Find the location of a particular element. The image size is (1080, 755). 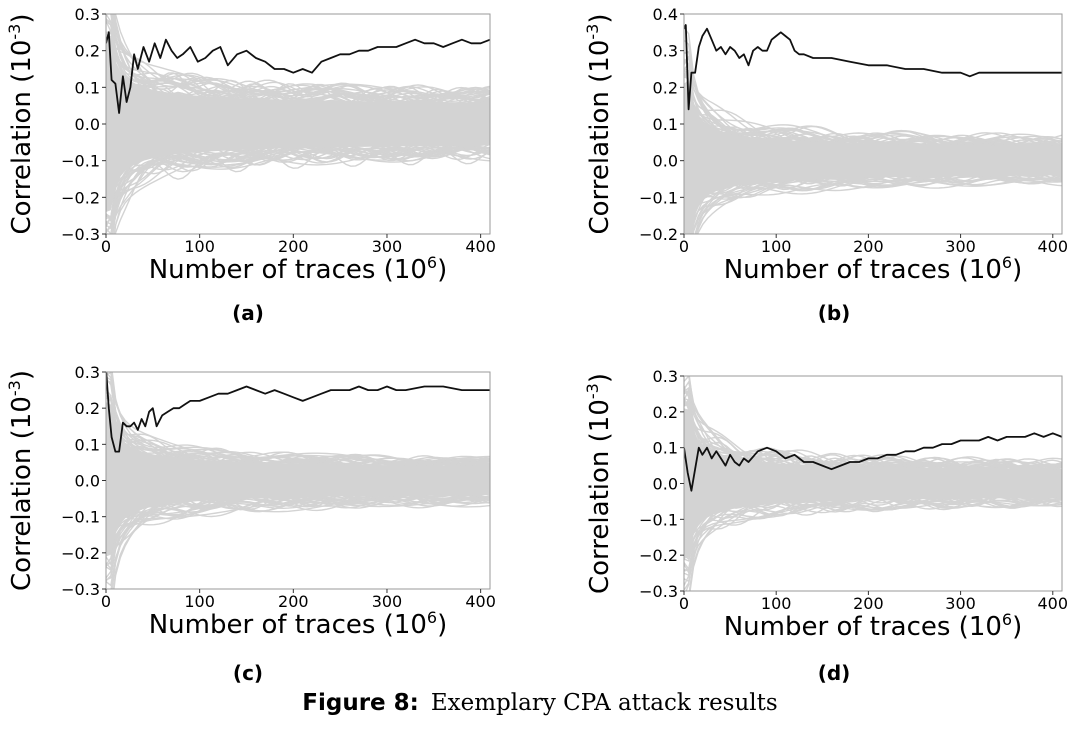

figure-caption: Figure 8: Exemplary CPA attack results is located at coordinates (539, 703).